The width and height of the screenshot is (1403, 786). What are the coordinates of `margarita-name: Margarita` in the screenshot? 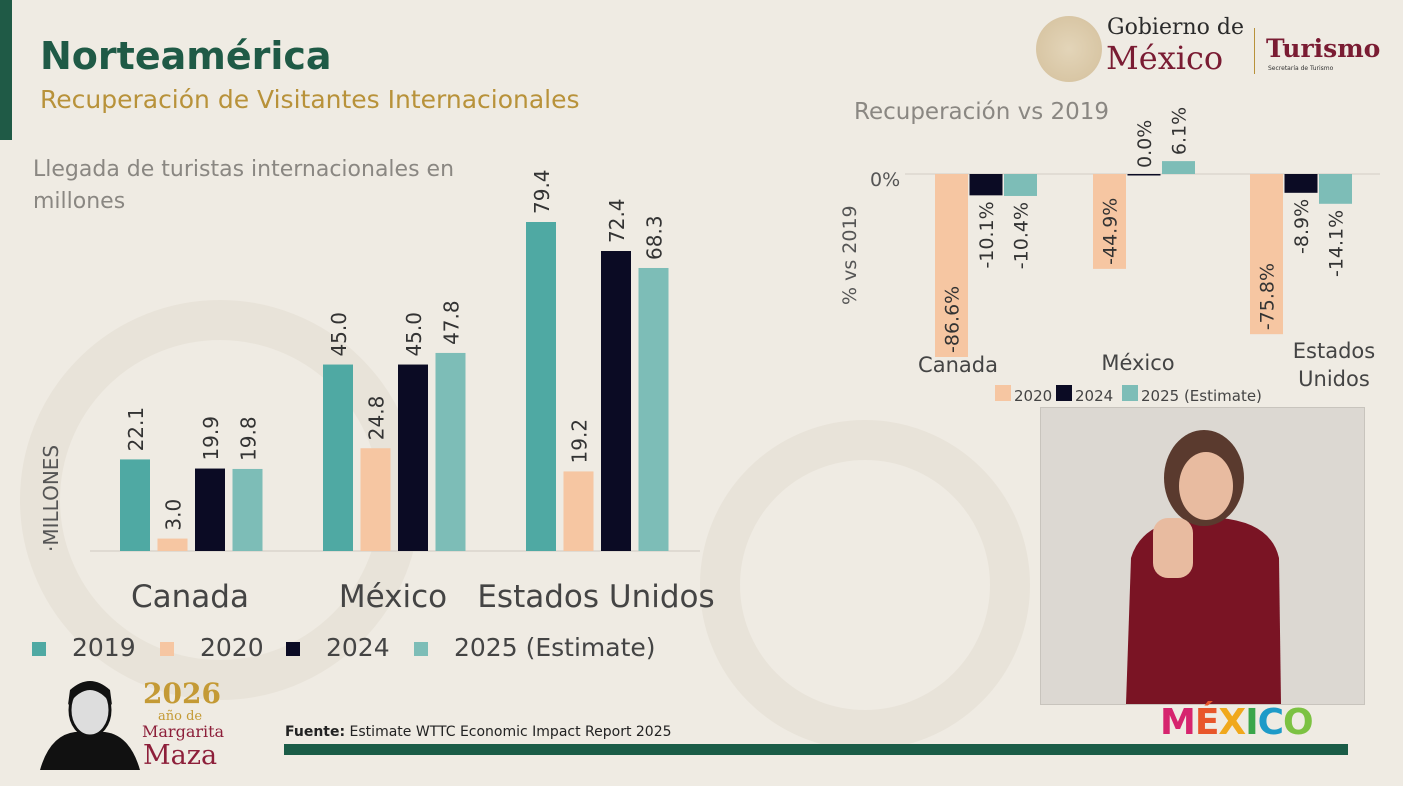 It's located at (183, 731).